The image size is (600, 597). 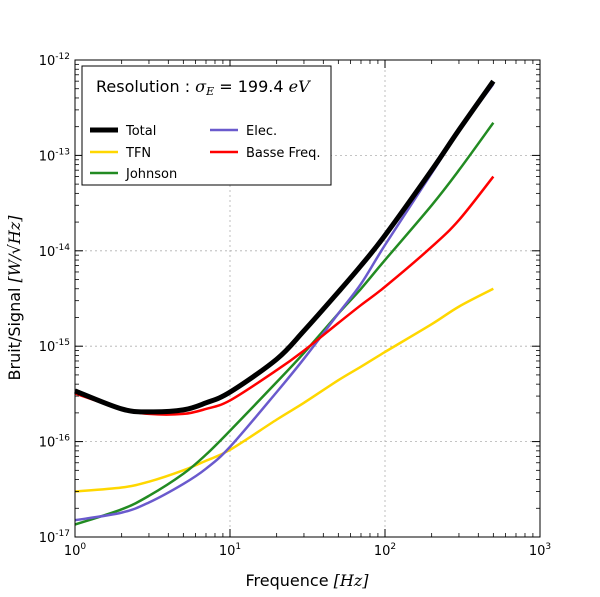 I want to click on y-tick-label: 10-13, so click(x=54, y=155).